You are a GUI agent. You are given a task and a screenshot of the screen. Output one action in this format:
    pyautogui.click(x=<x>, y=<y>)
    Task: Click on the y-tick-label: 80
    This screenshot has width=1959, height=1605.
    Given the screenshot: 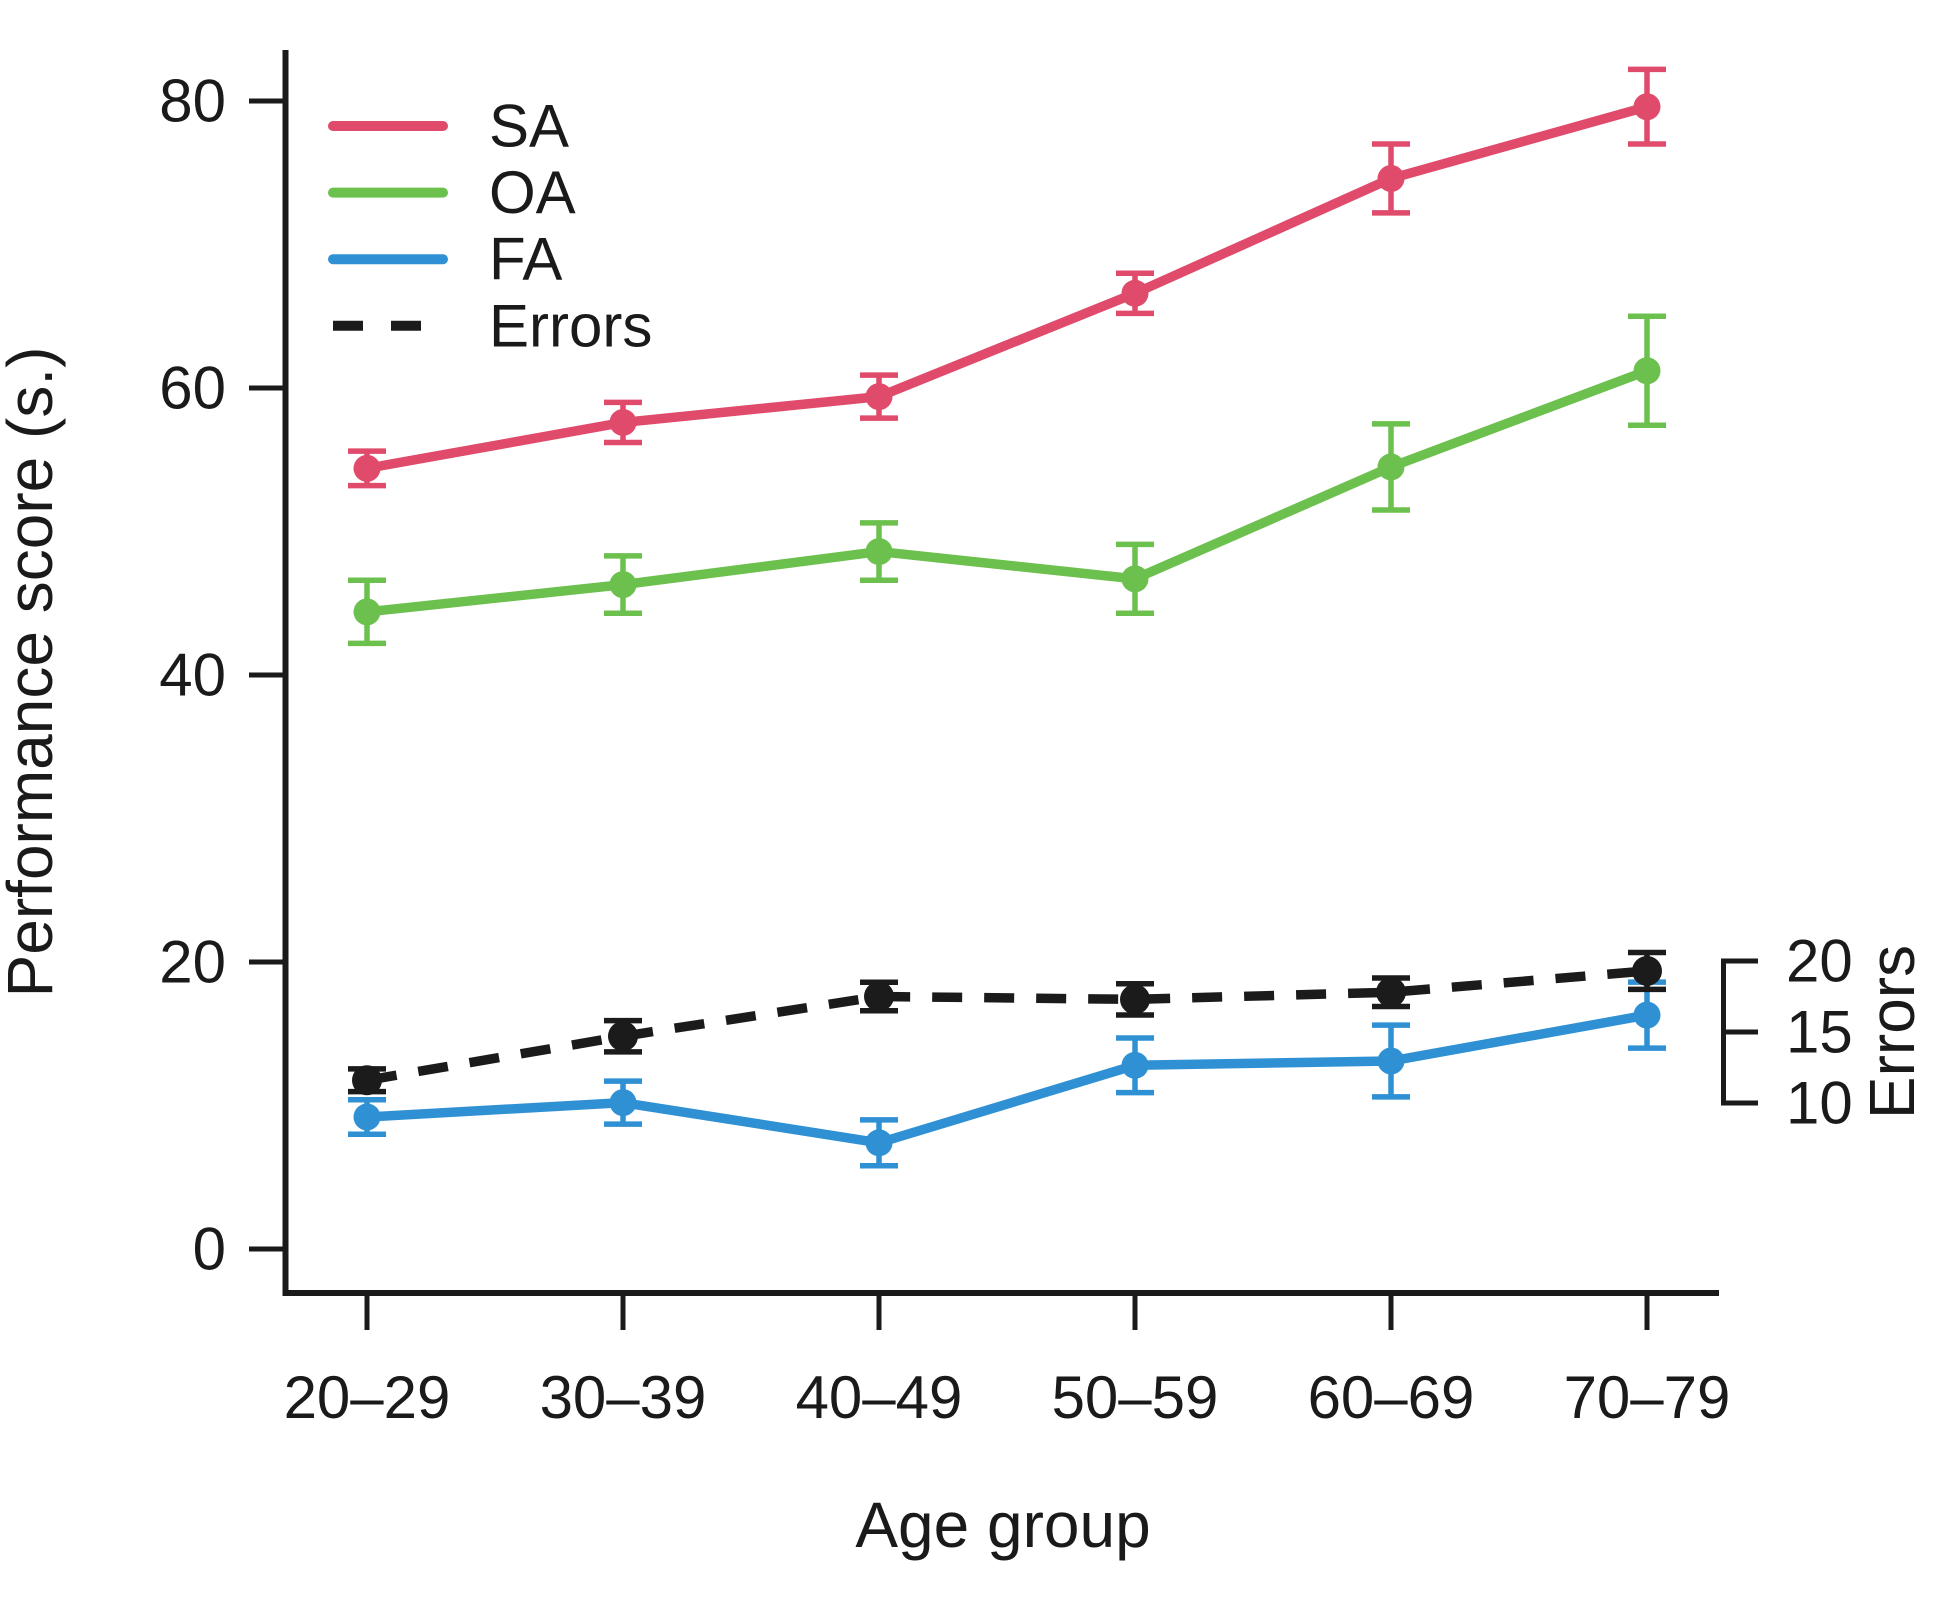 What is the action you would take?
    pyautogui.click(x=192, y=101)
    